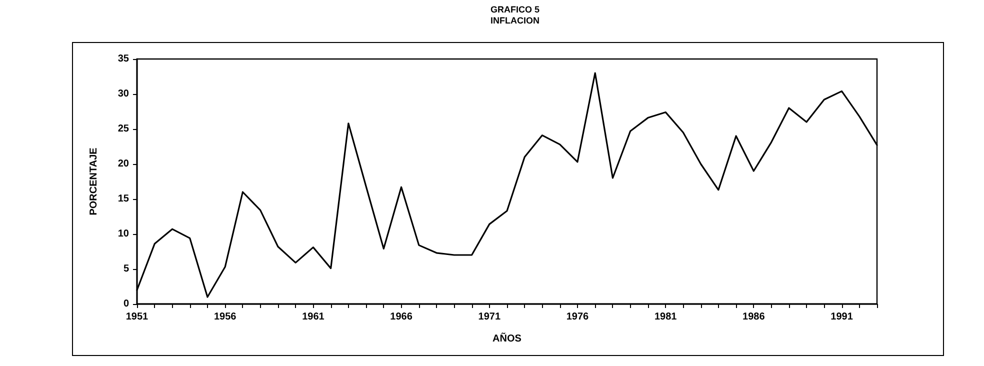 This screenshot has width=984, height=366. Describe the element at coordinates (94, 181) in the screenshot. I see `y-axis-title: PORCENTAJE` at that location.